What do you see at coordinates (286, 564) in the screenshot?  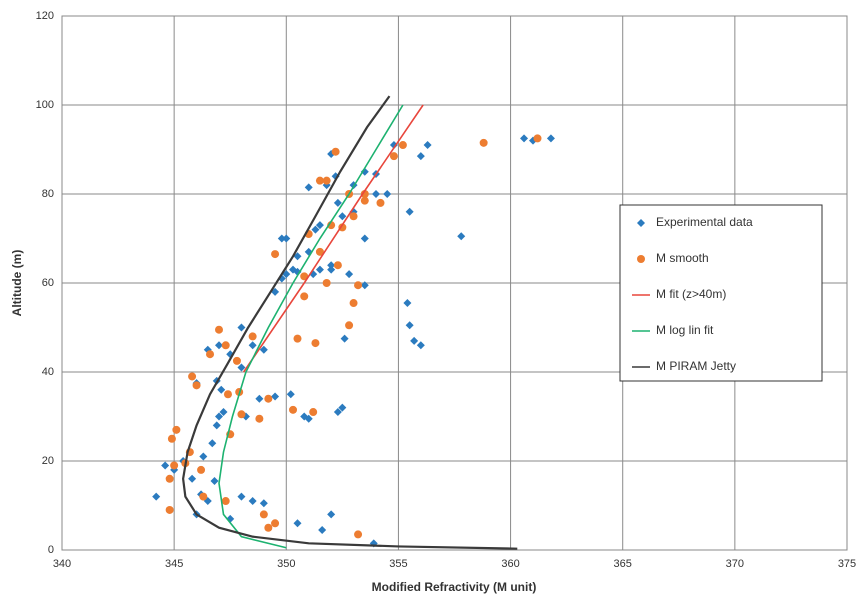 I see `x-tick-label: 350` at bounding box center [286, 564].